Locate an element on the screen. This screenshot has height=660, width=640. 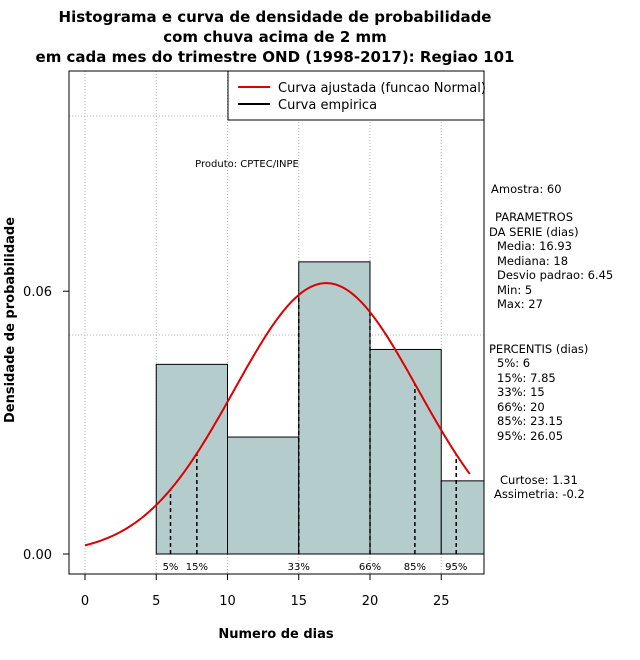
percentil-15: 15%: 7.85 is located at coordinates (526, 378).